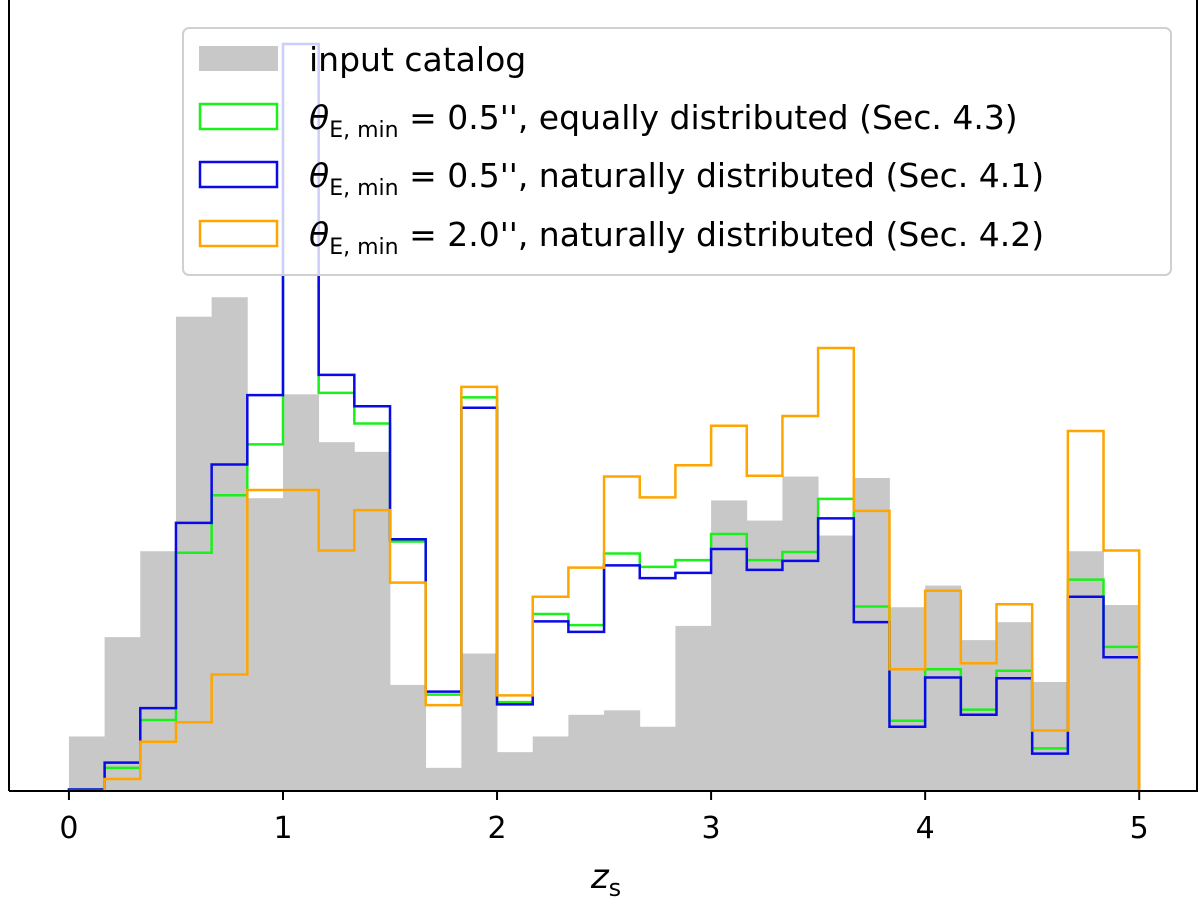 The height and width of the screenshot is (901, 1200). Describe the element at coordinates (925, 828) in the screenshot. I see `x-tick-label: 4` at that location.